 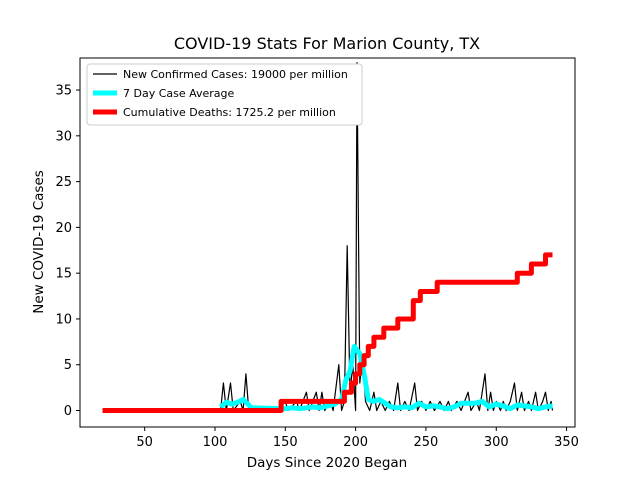 I want to click on x-axis-label: Days Since 2020 Began, so click(x=327, y=463).